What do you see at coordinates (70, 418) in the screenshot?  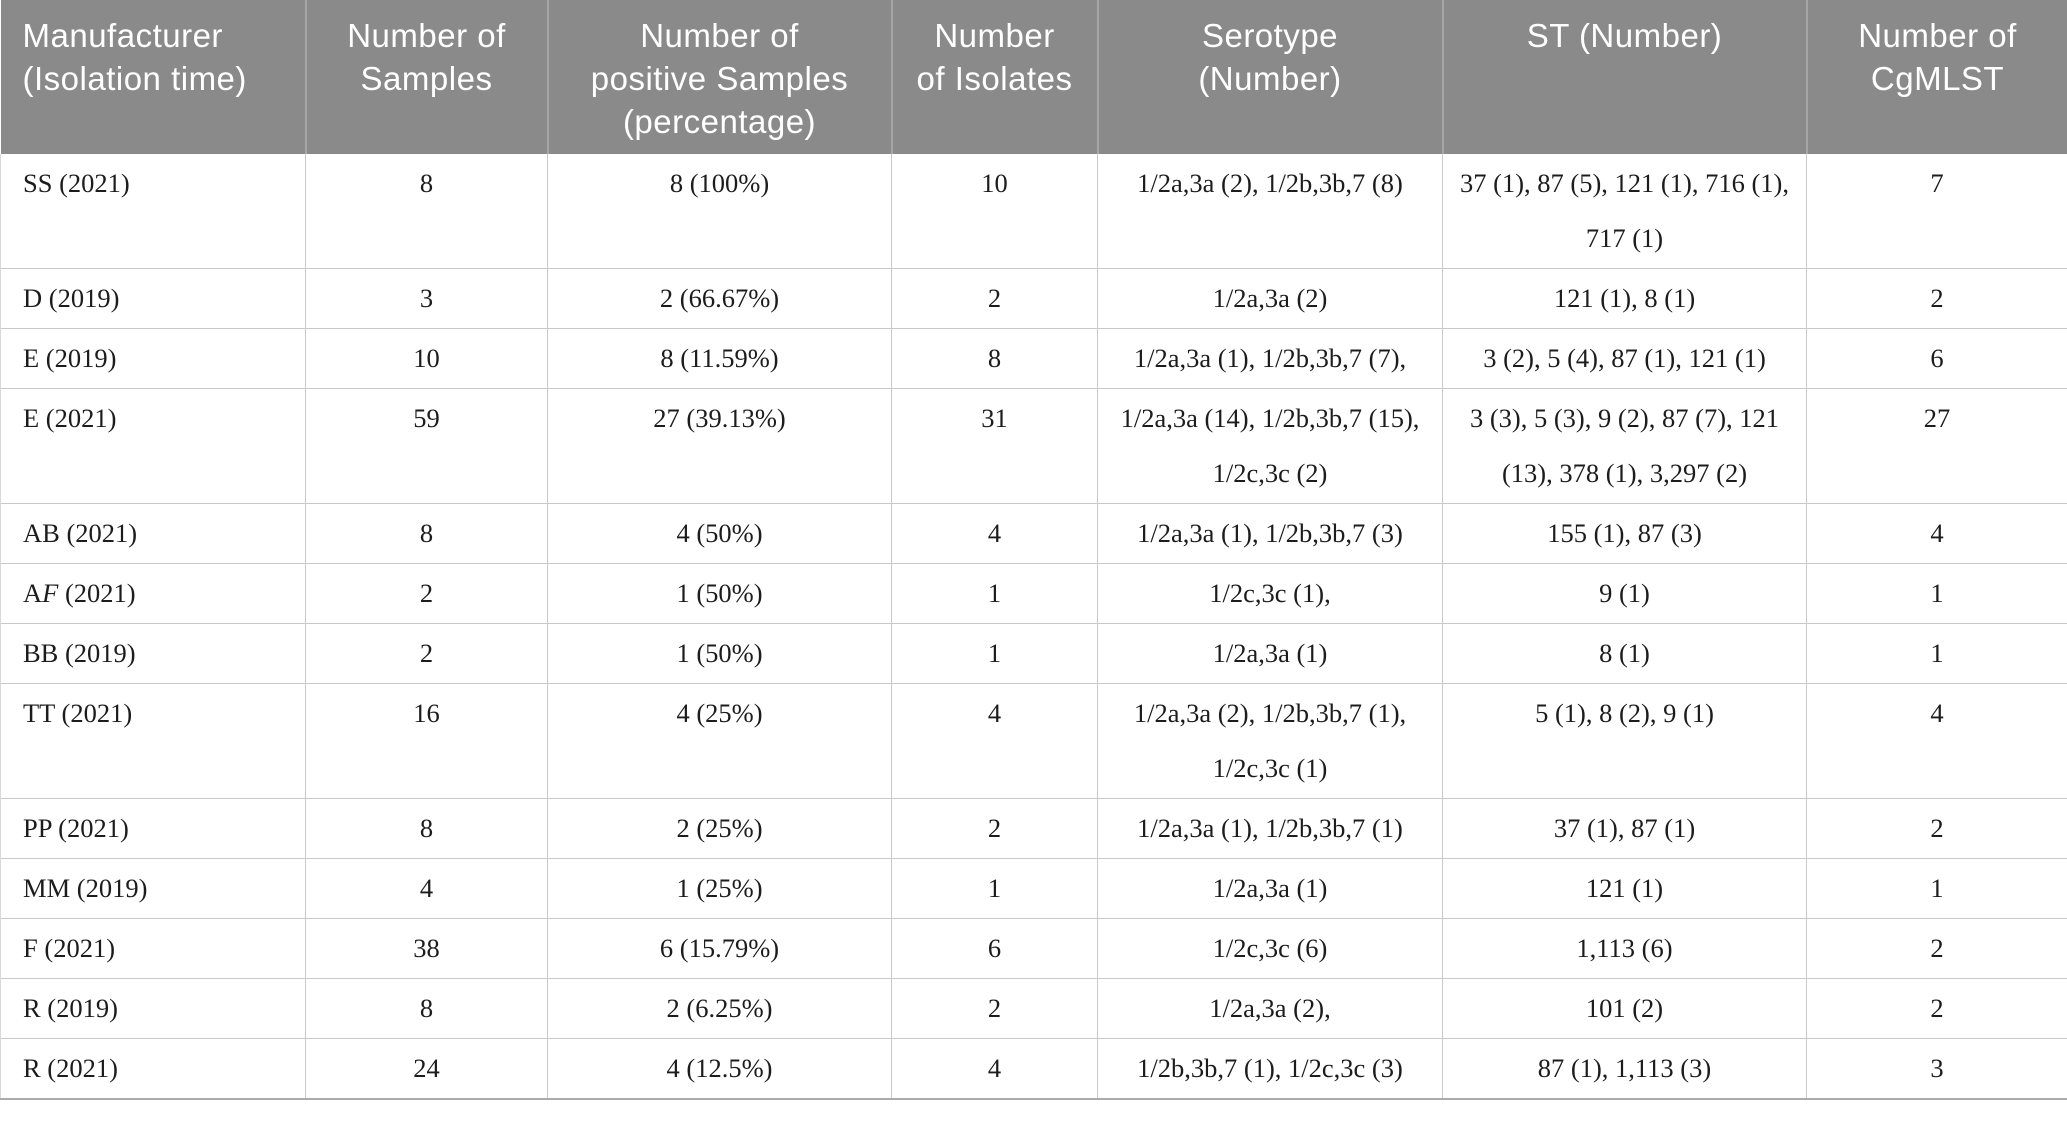 I see `manufacturer-text: E (2021)` at bounding box center [70, 418].